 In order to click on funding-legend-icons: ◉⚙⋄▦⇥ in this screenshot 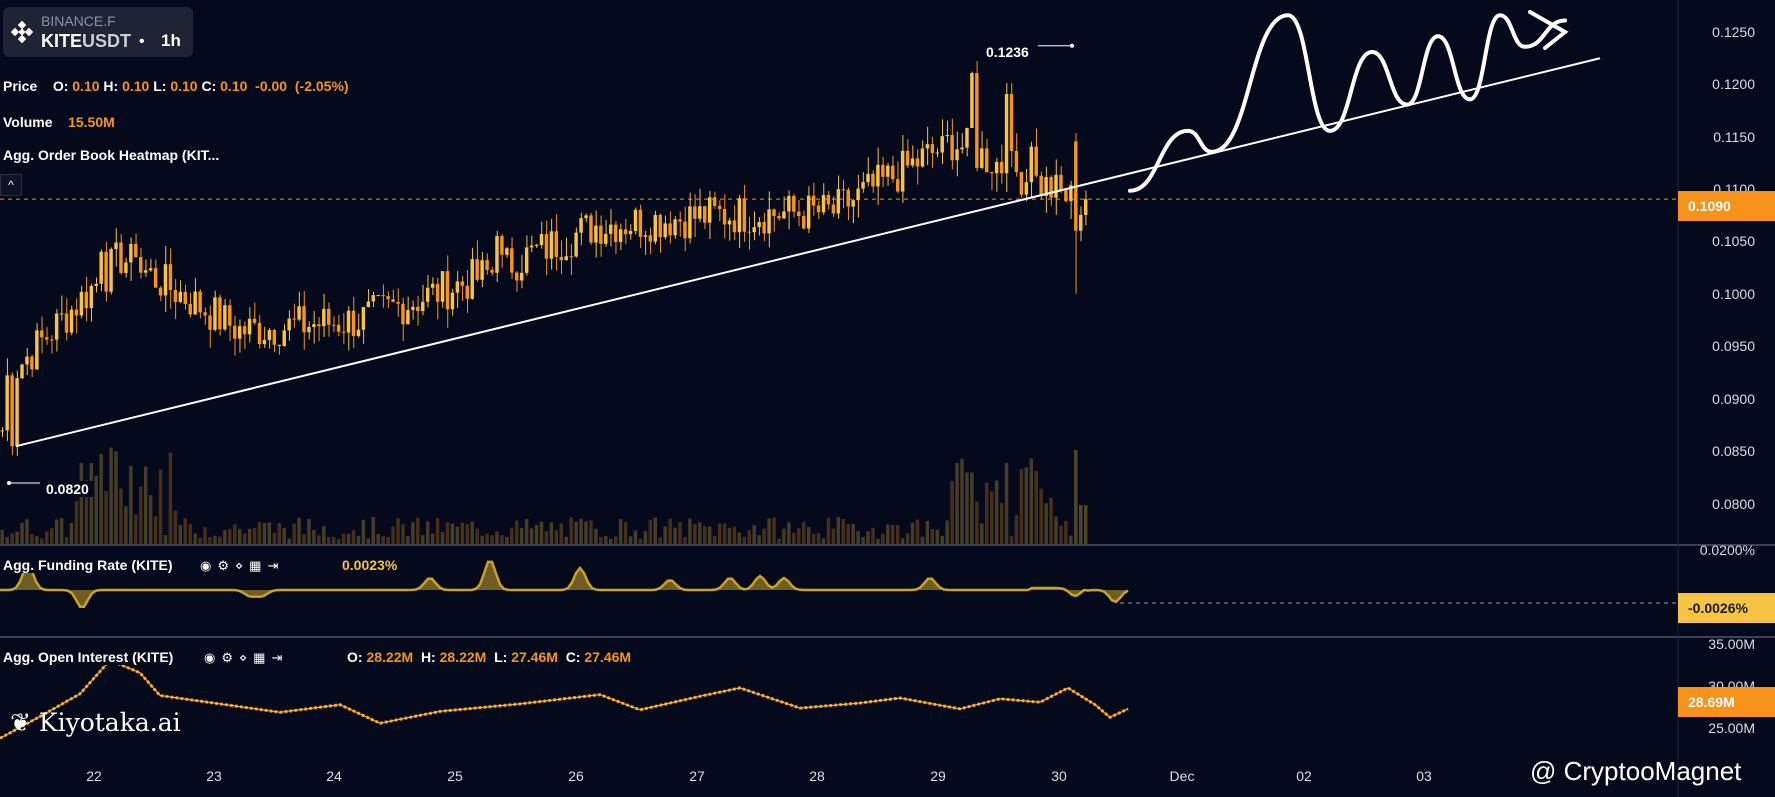, I will do `click(242, 566)`.